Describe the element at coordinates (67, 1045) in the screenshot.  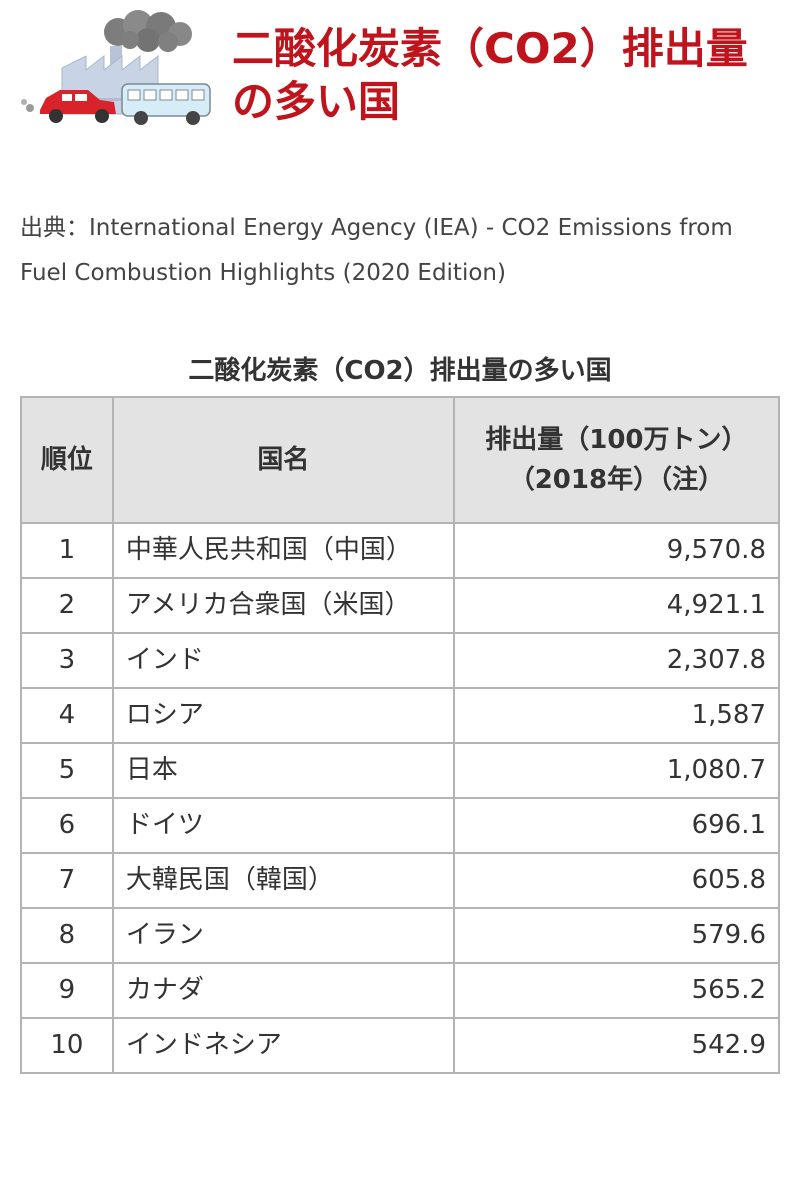
I see `rank-cell: 10` at that location.